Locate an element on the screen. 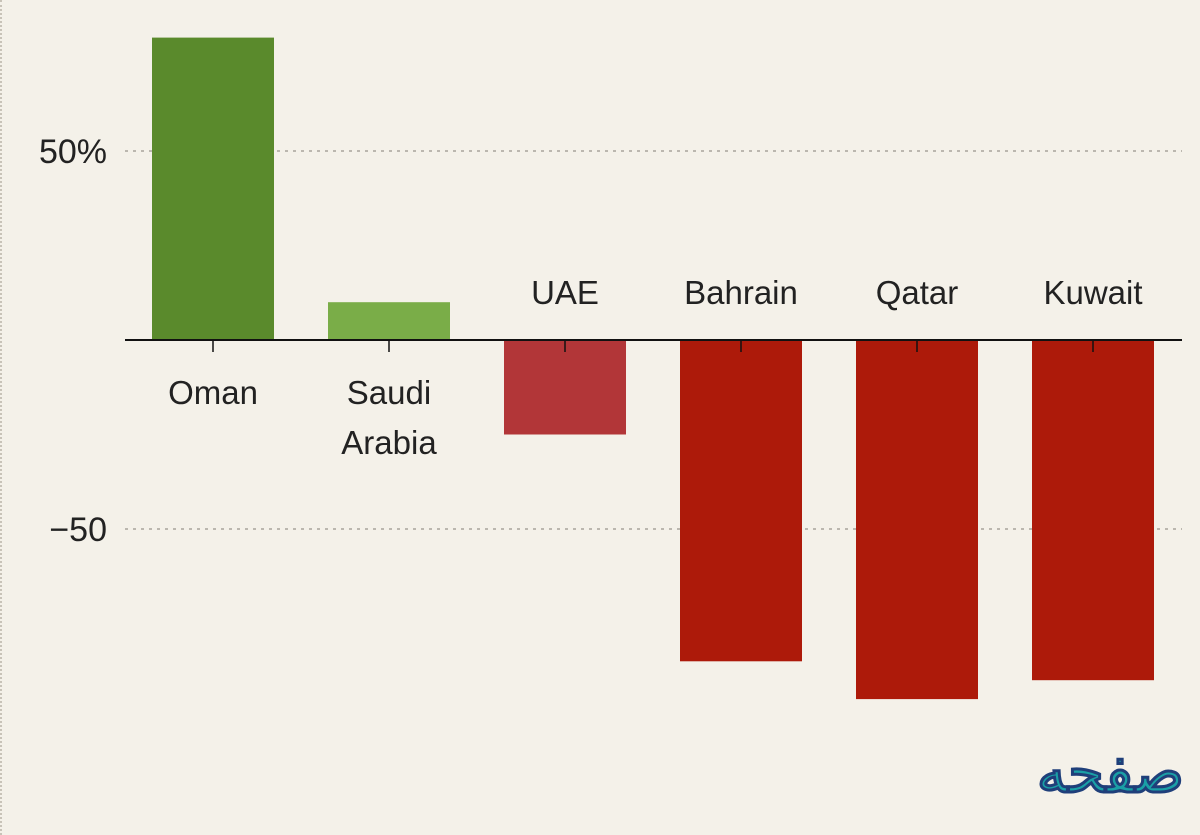 Image resolution: width=1200 pixels, height=835 pixels. category-label: Kuwait is located at coordinates (1092, 292).